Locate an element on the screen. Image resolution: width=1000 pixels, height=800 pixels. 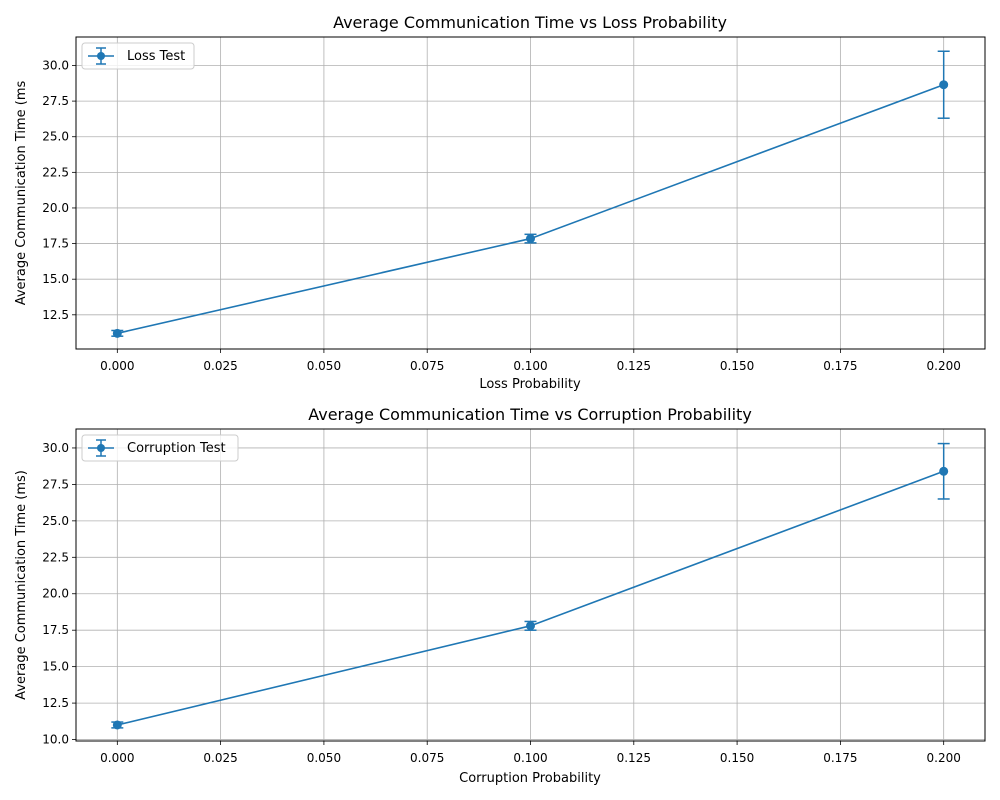
x-axis-label: Corruption Probability is located at coordinates (530, 778).